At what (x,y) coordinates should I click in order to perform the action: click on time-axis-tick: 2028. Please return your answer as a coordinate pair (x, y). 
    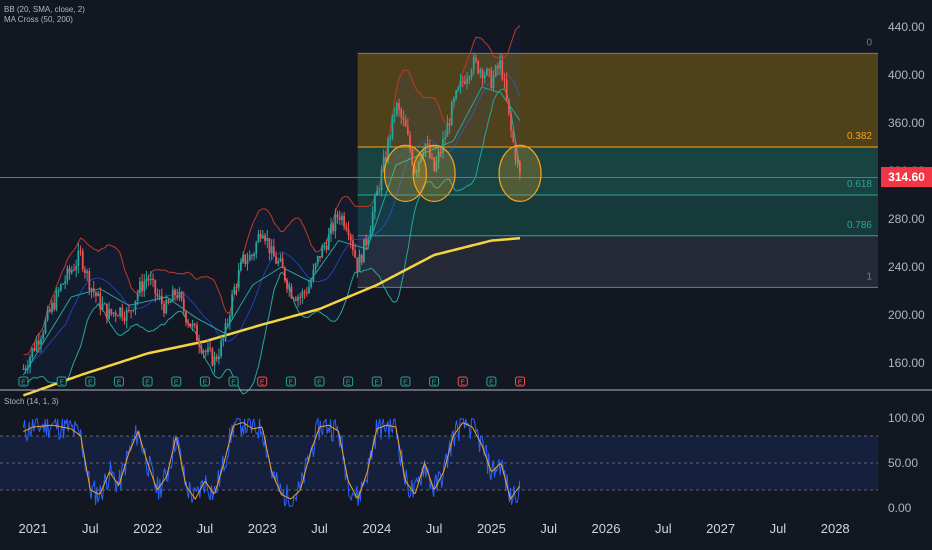
    Looking at the image, I should click on (835, 528).